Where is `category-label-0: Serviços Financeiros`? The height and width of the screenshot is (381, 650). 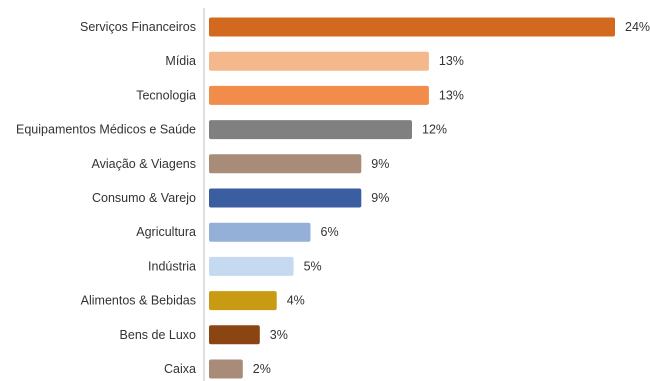 category-label-0: Serviços Financeiros is located at coordinates (138, 27).